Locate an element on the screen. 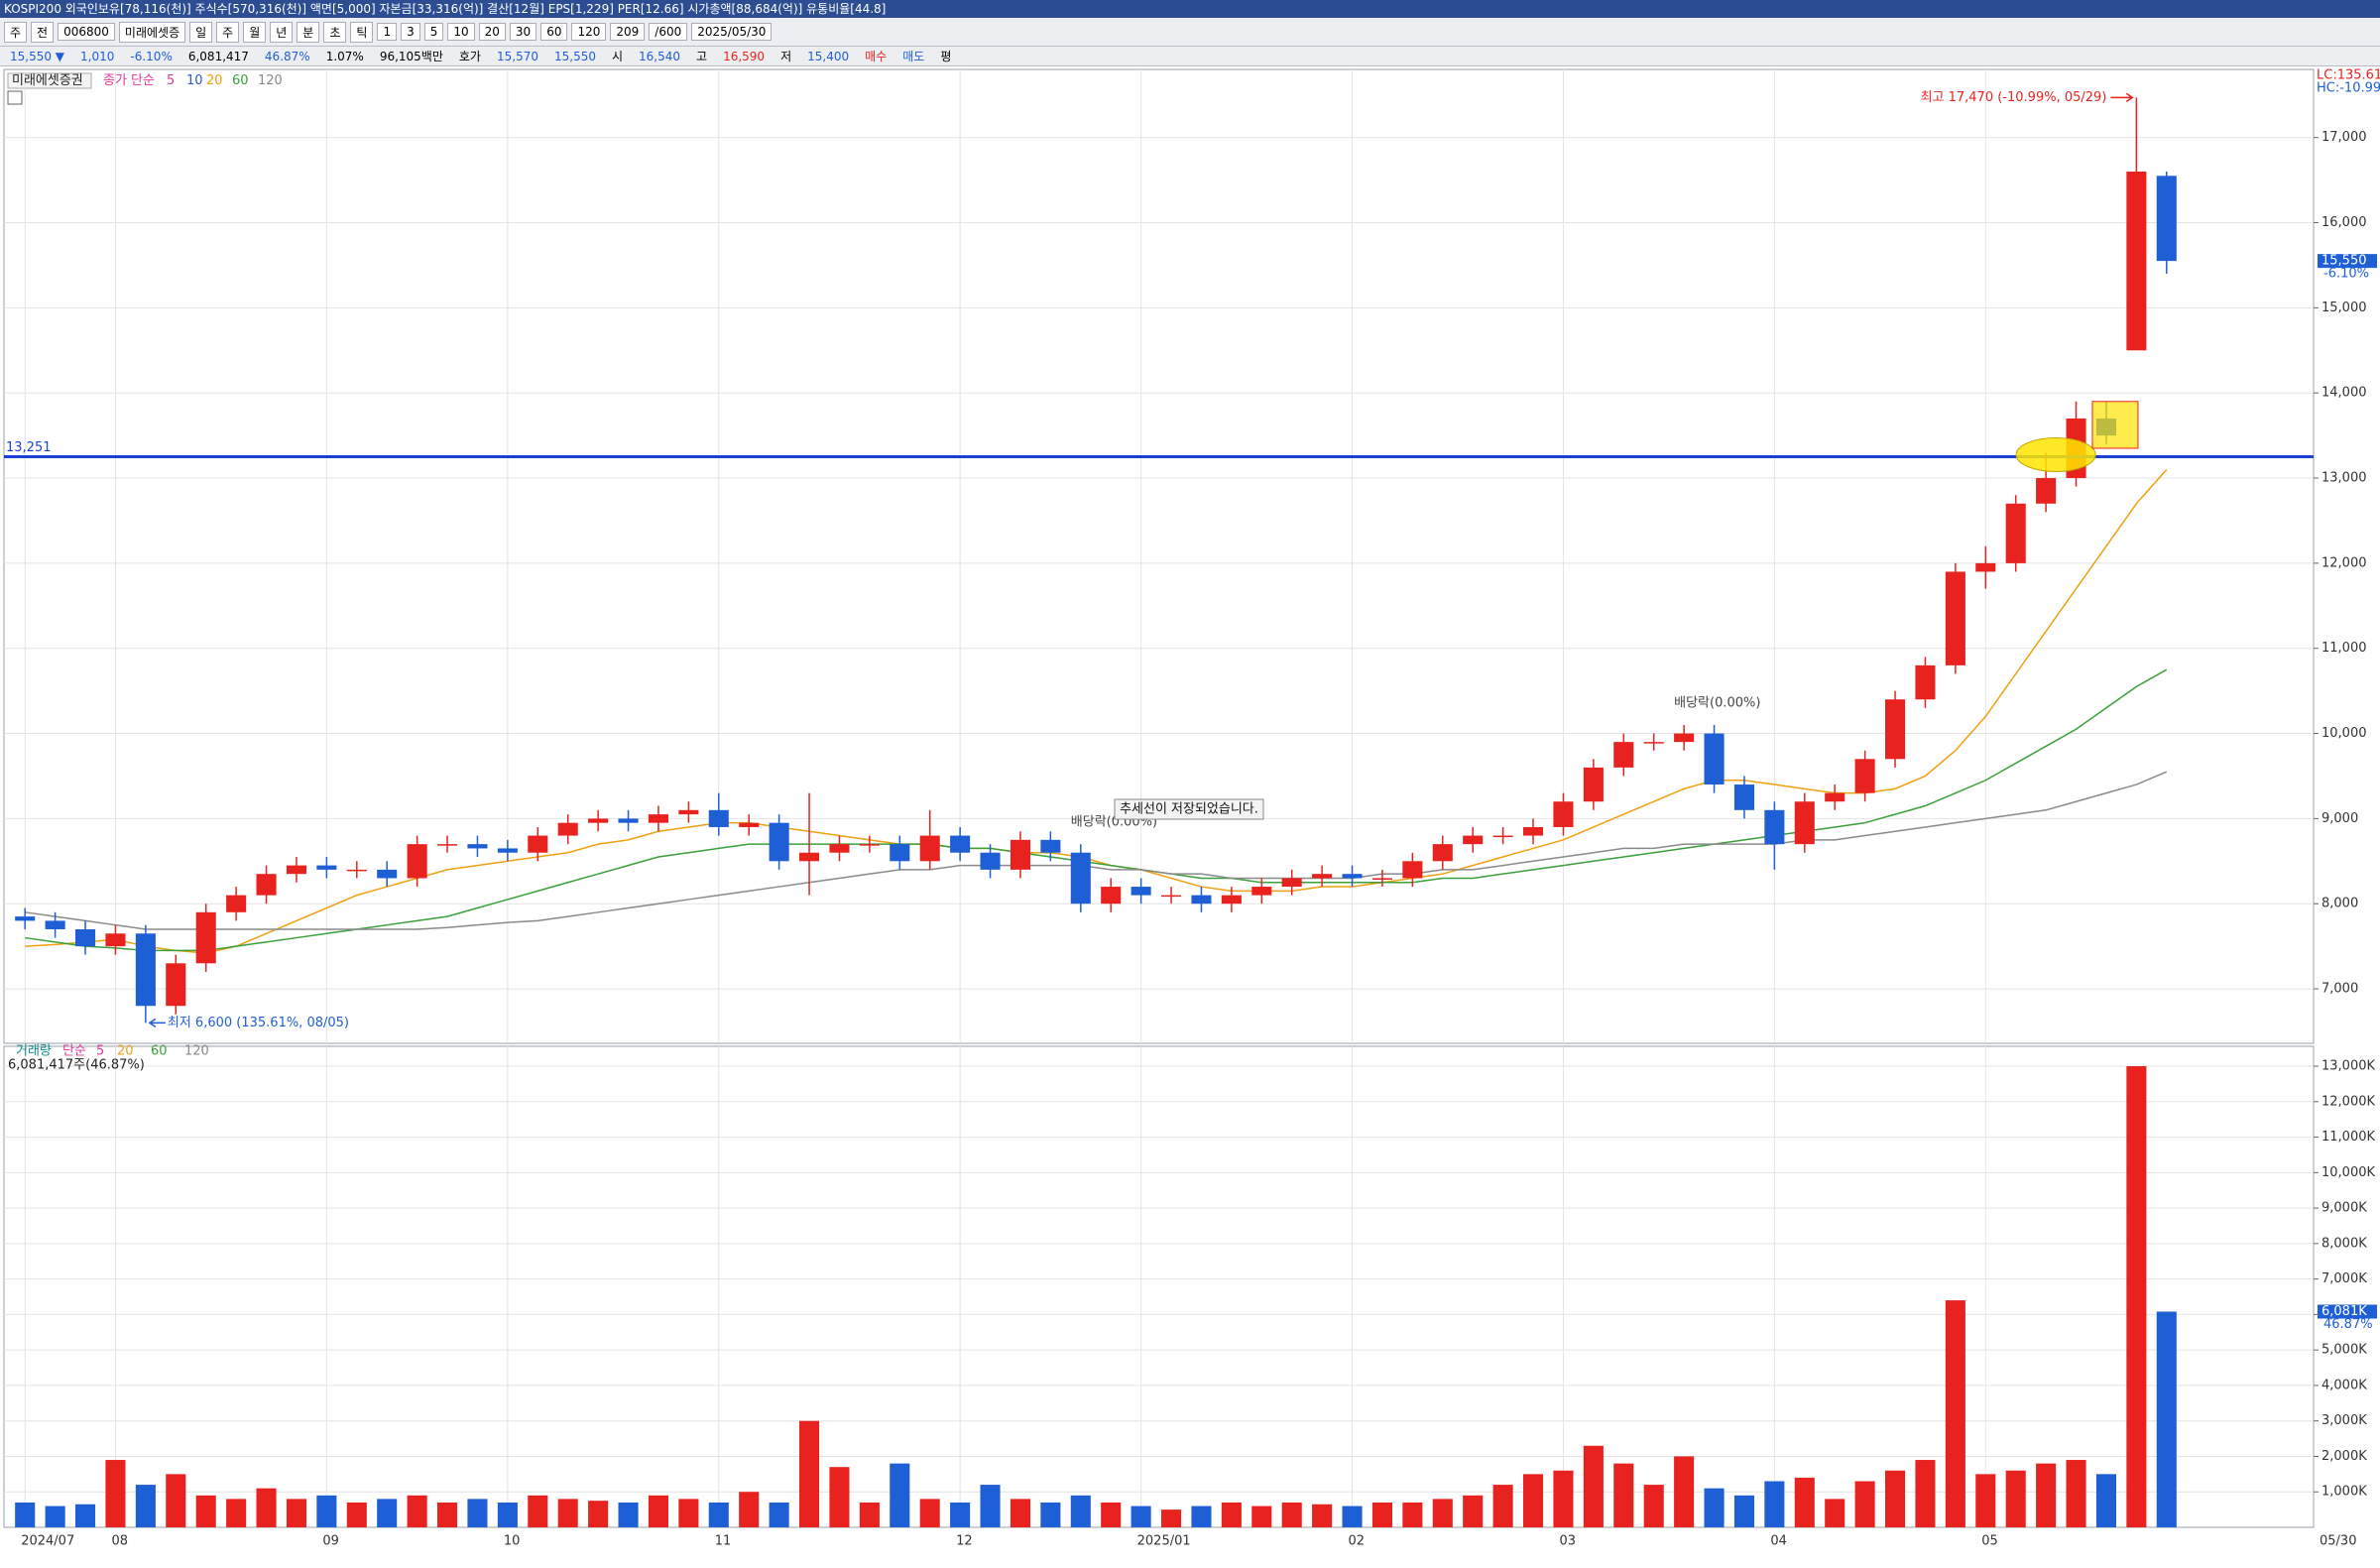 Image resolution: width=2380 pixels, height=1568 pixels. toolbar-item: /600 is located at coordinates (668, 32).